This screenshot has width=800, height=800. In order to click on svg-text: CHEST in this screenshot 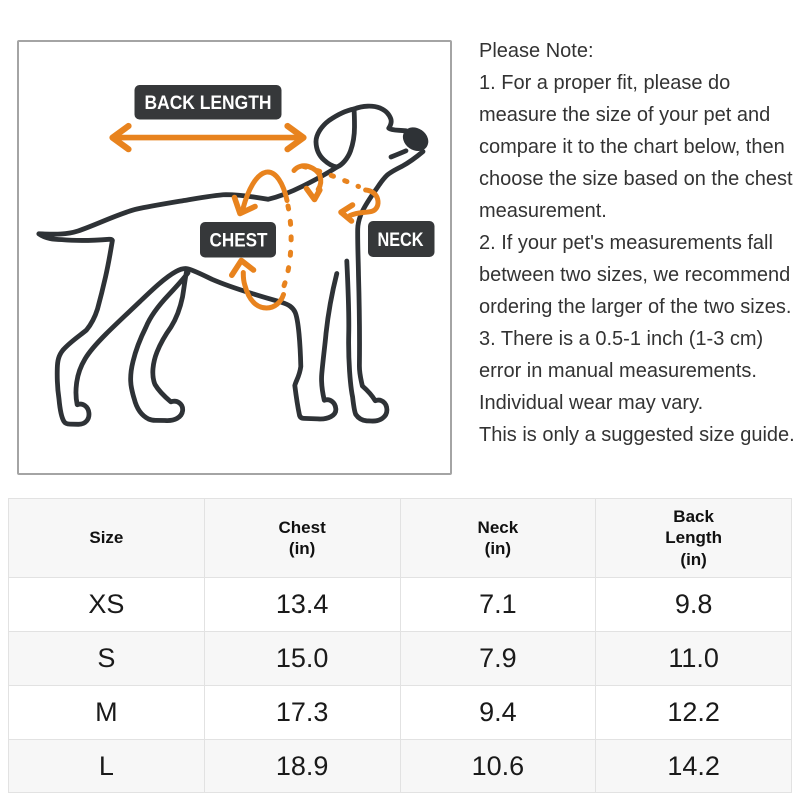, I will do `click(239, 241)`.